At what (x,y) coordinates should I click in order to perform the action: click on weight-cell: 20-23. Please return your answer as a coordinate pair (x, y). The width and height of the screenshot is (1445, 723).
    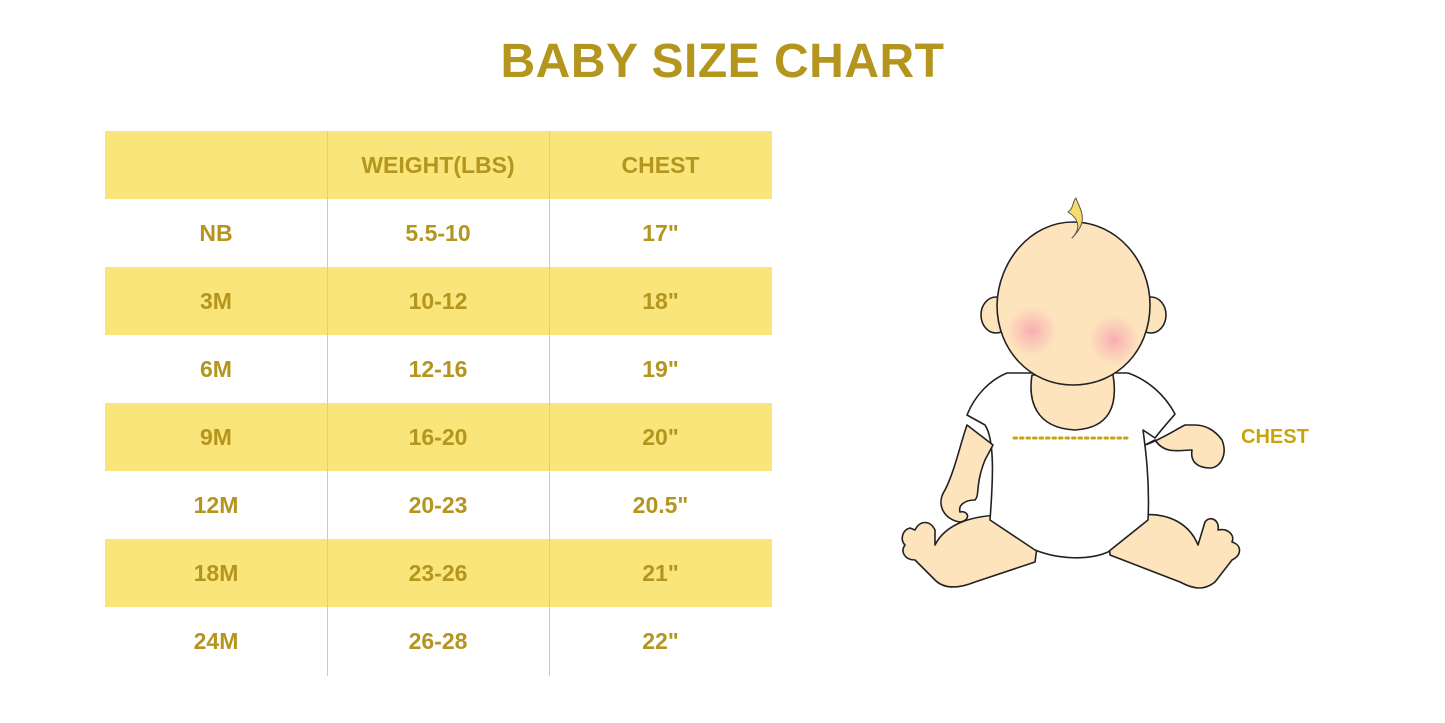
    Looking at the image, I should click on (438, 504).